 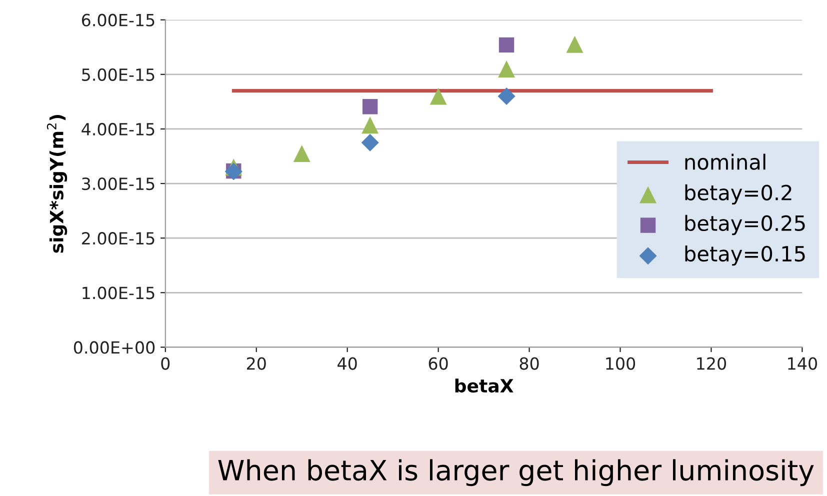 I want to click on x-tick-label: 60, so click(x=438, y=363).